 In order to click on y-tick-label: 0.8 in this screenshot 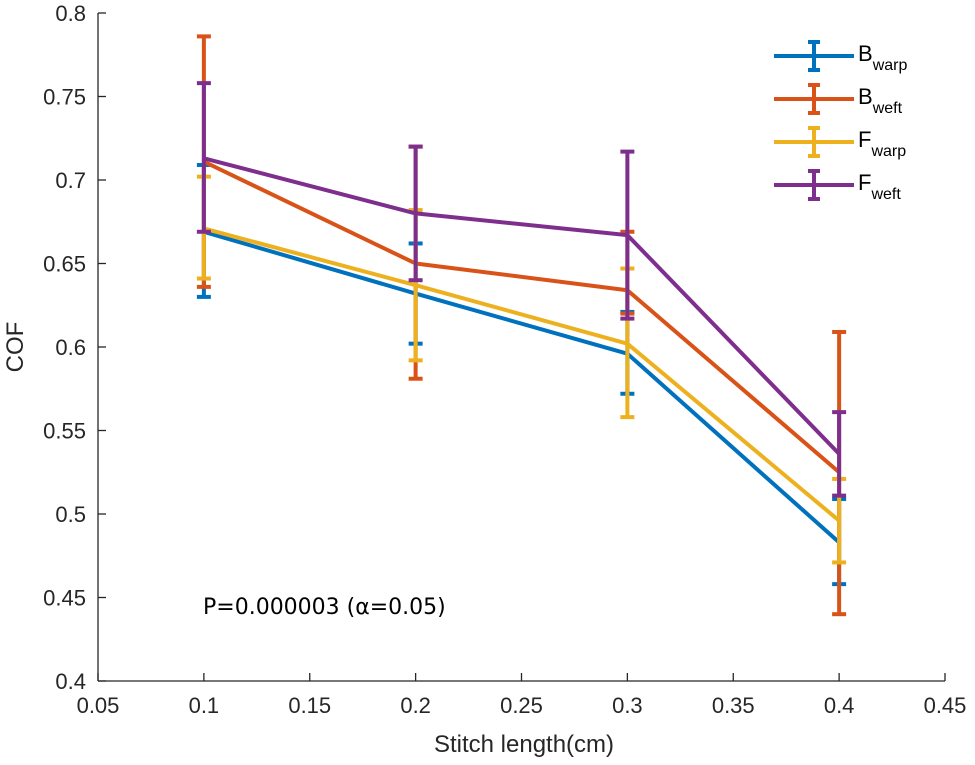, I will do `click(70, 13)`.